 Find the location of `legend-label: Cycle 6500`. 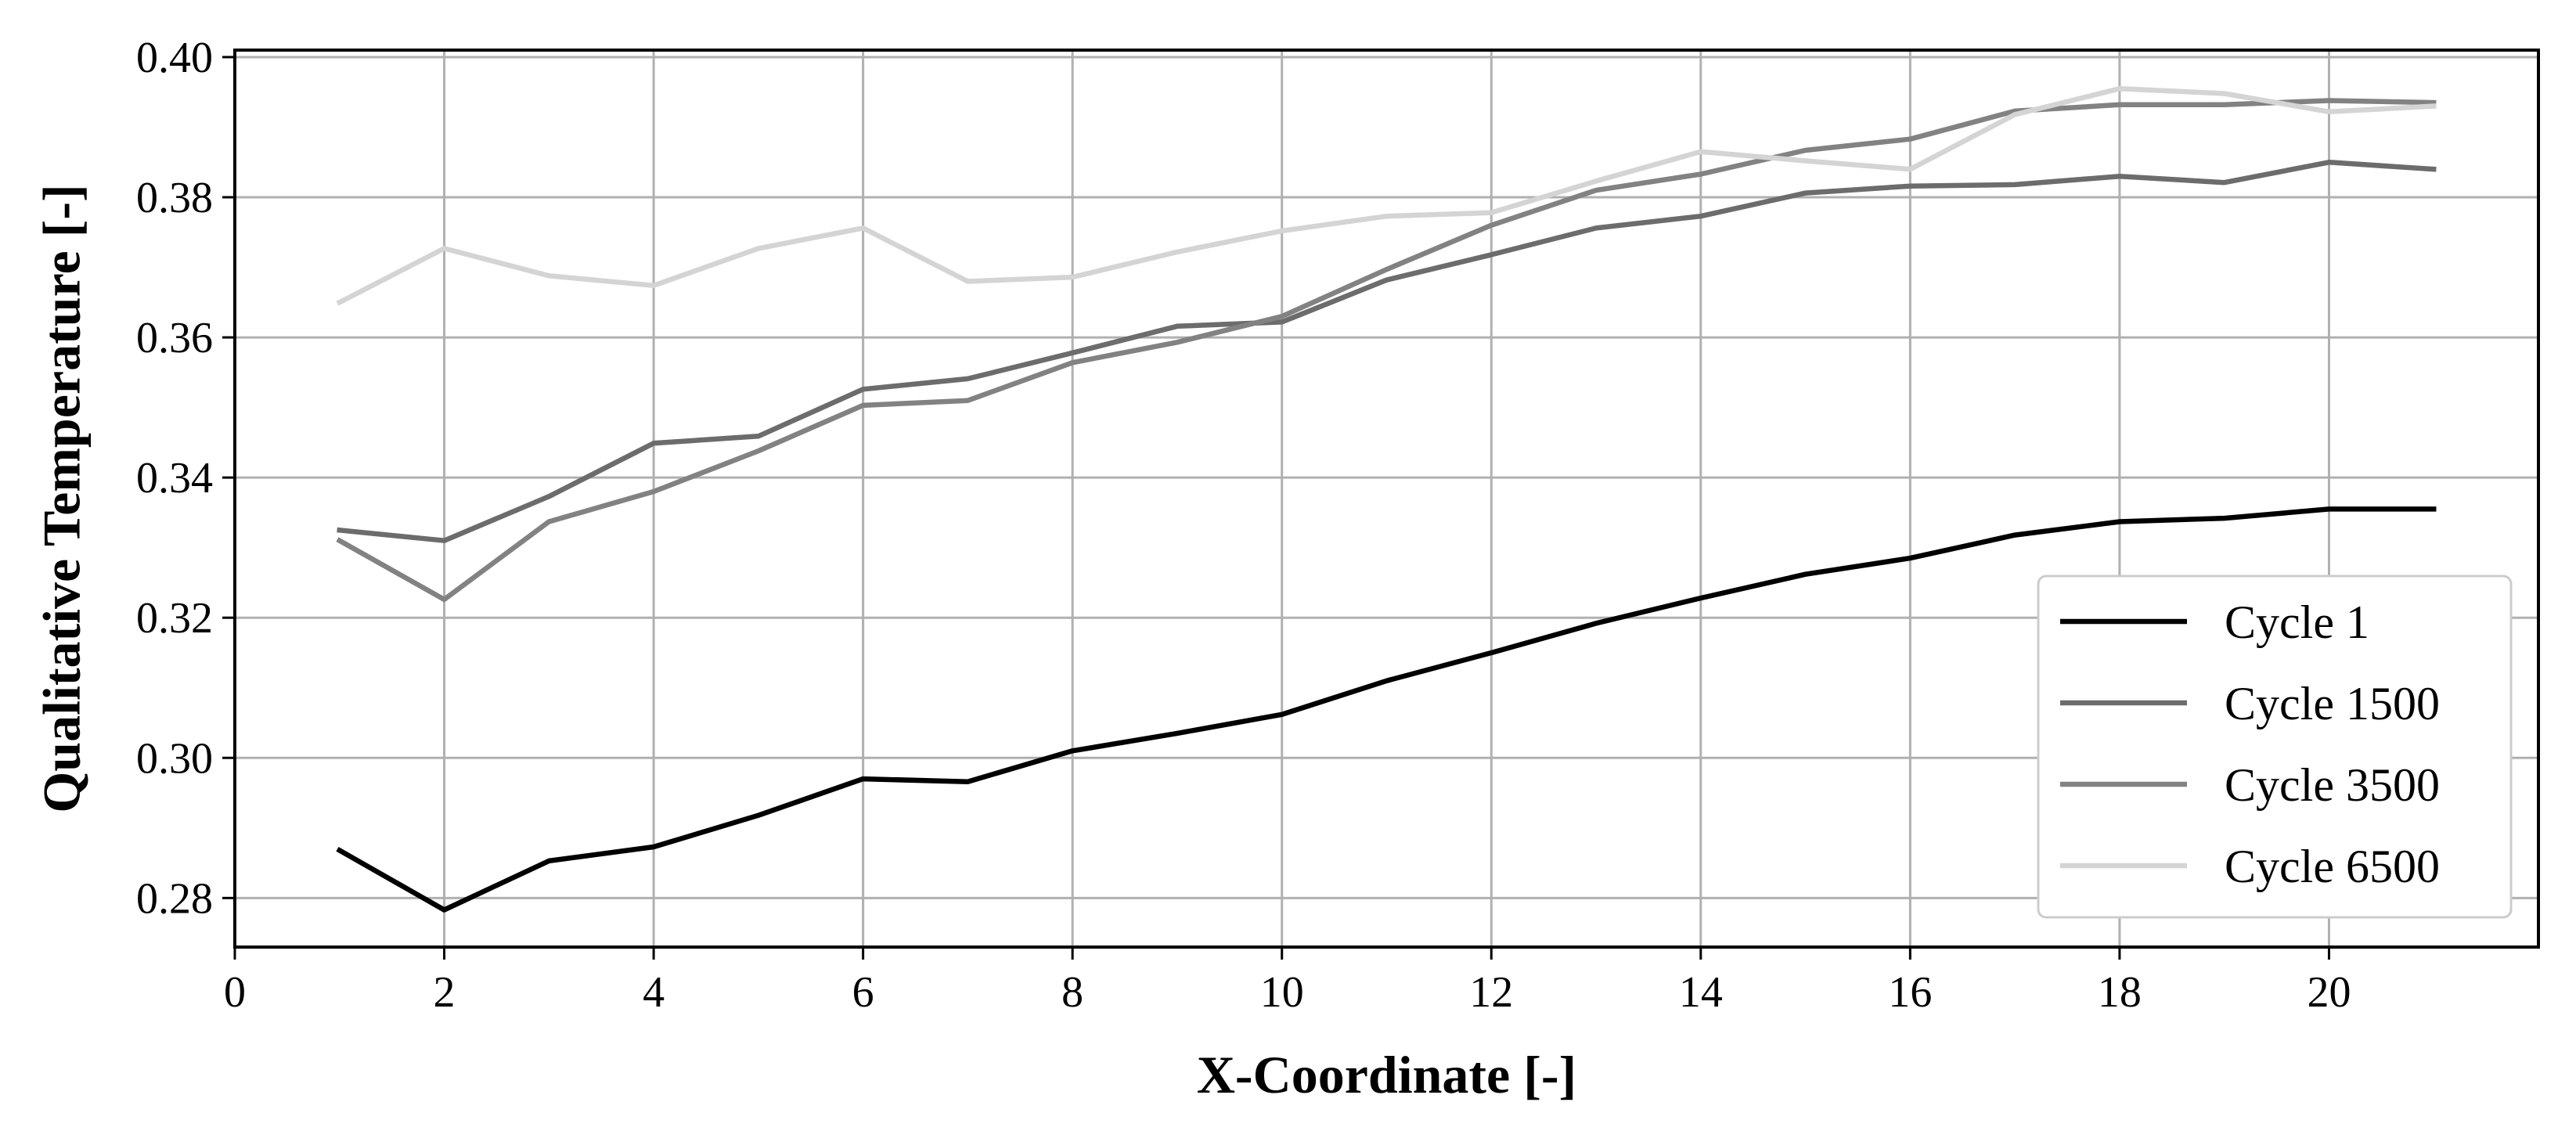

legend-label: Cycle 6500 is located at coordinates (2332, 866).